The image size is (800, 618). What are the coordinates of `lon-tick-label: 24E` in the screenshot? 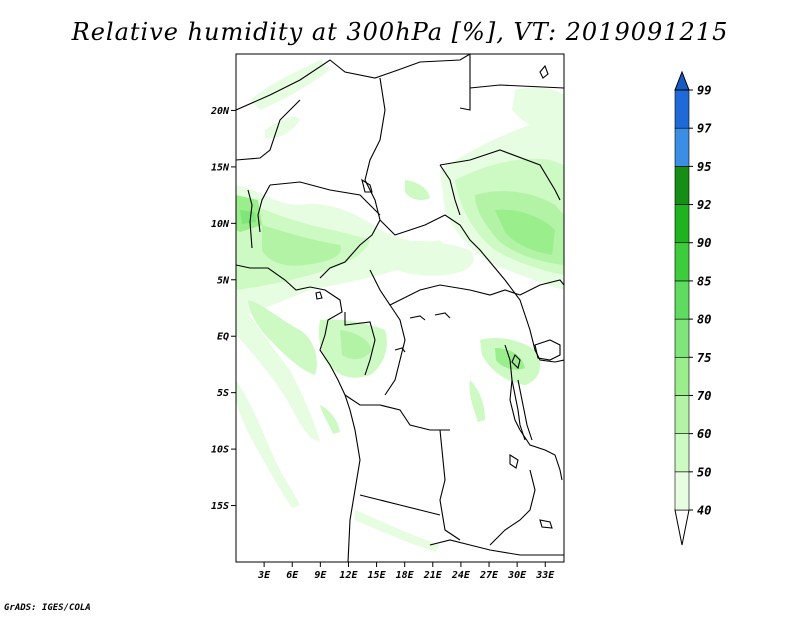 It's located at (461, 575).